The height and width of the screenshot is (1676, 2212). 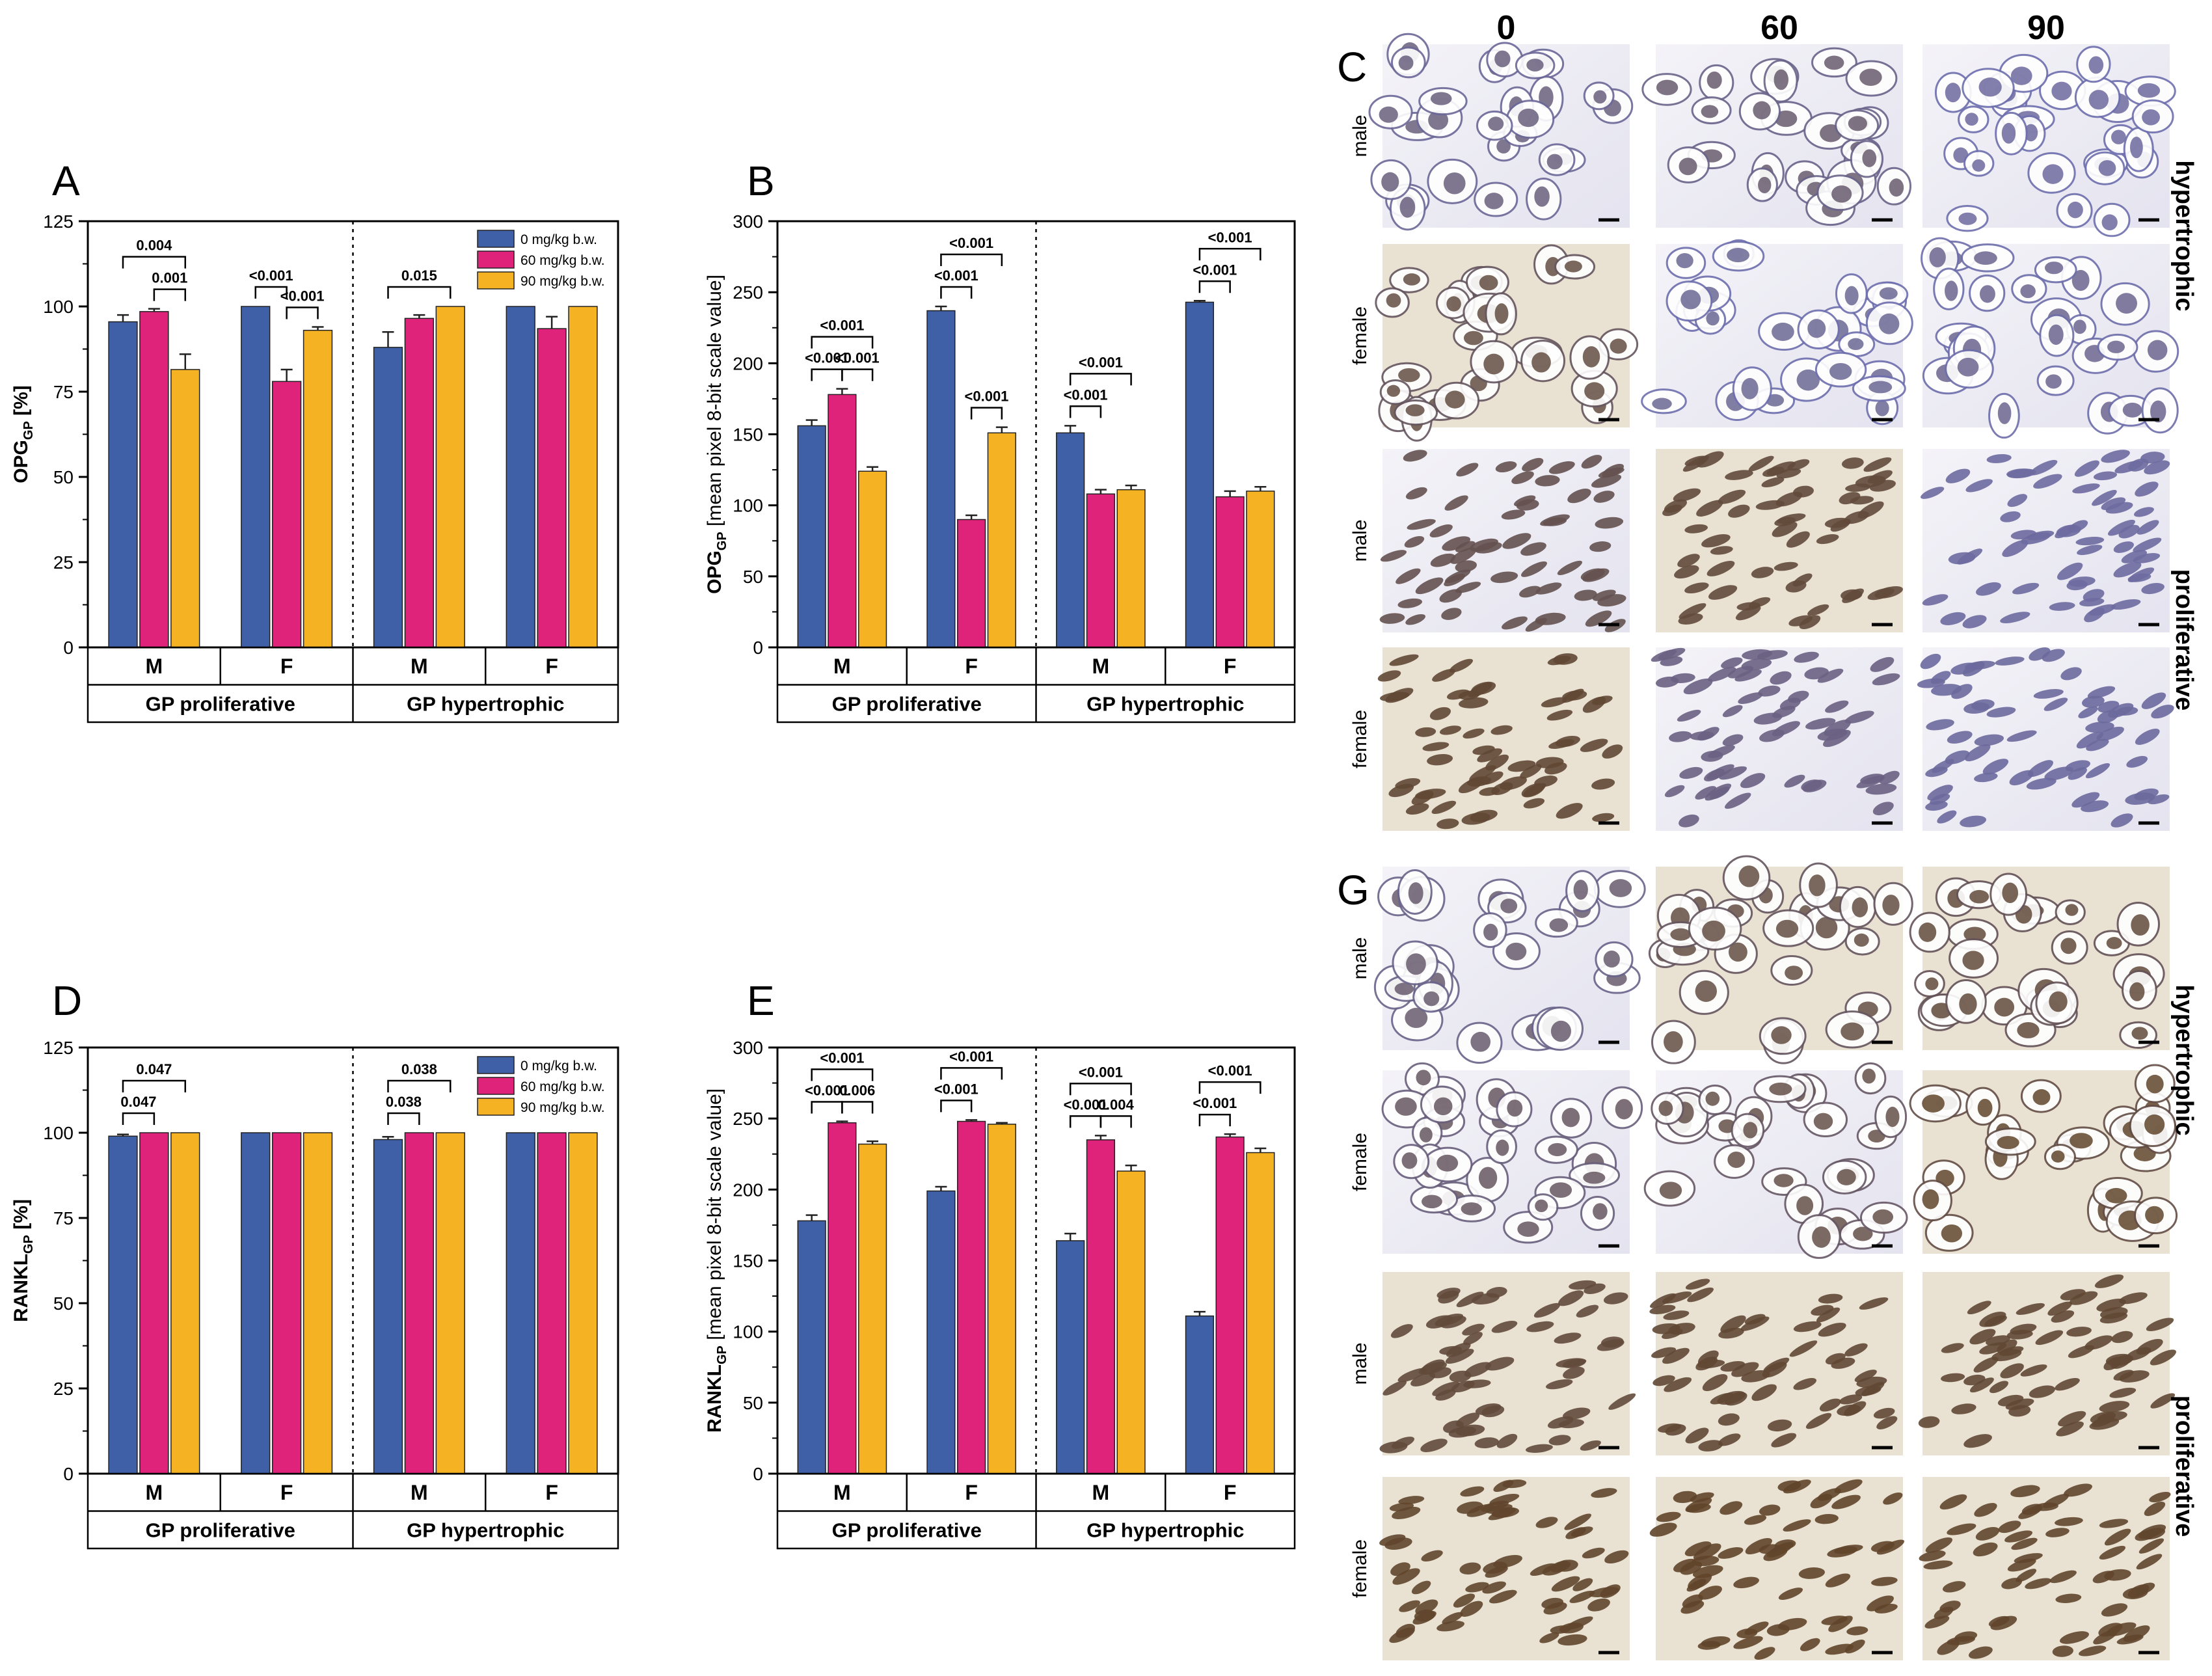 What do you see at coordinates (761, 180) in the screenshot?
I see `panel-letter-B: B` at bounding box center [761, 180].